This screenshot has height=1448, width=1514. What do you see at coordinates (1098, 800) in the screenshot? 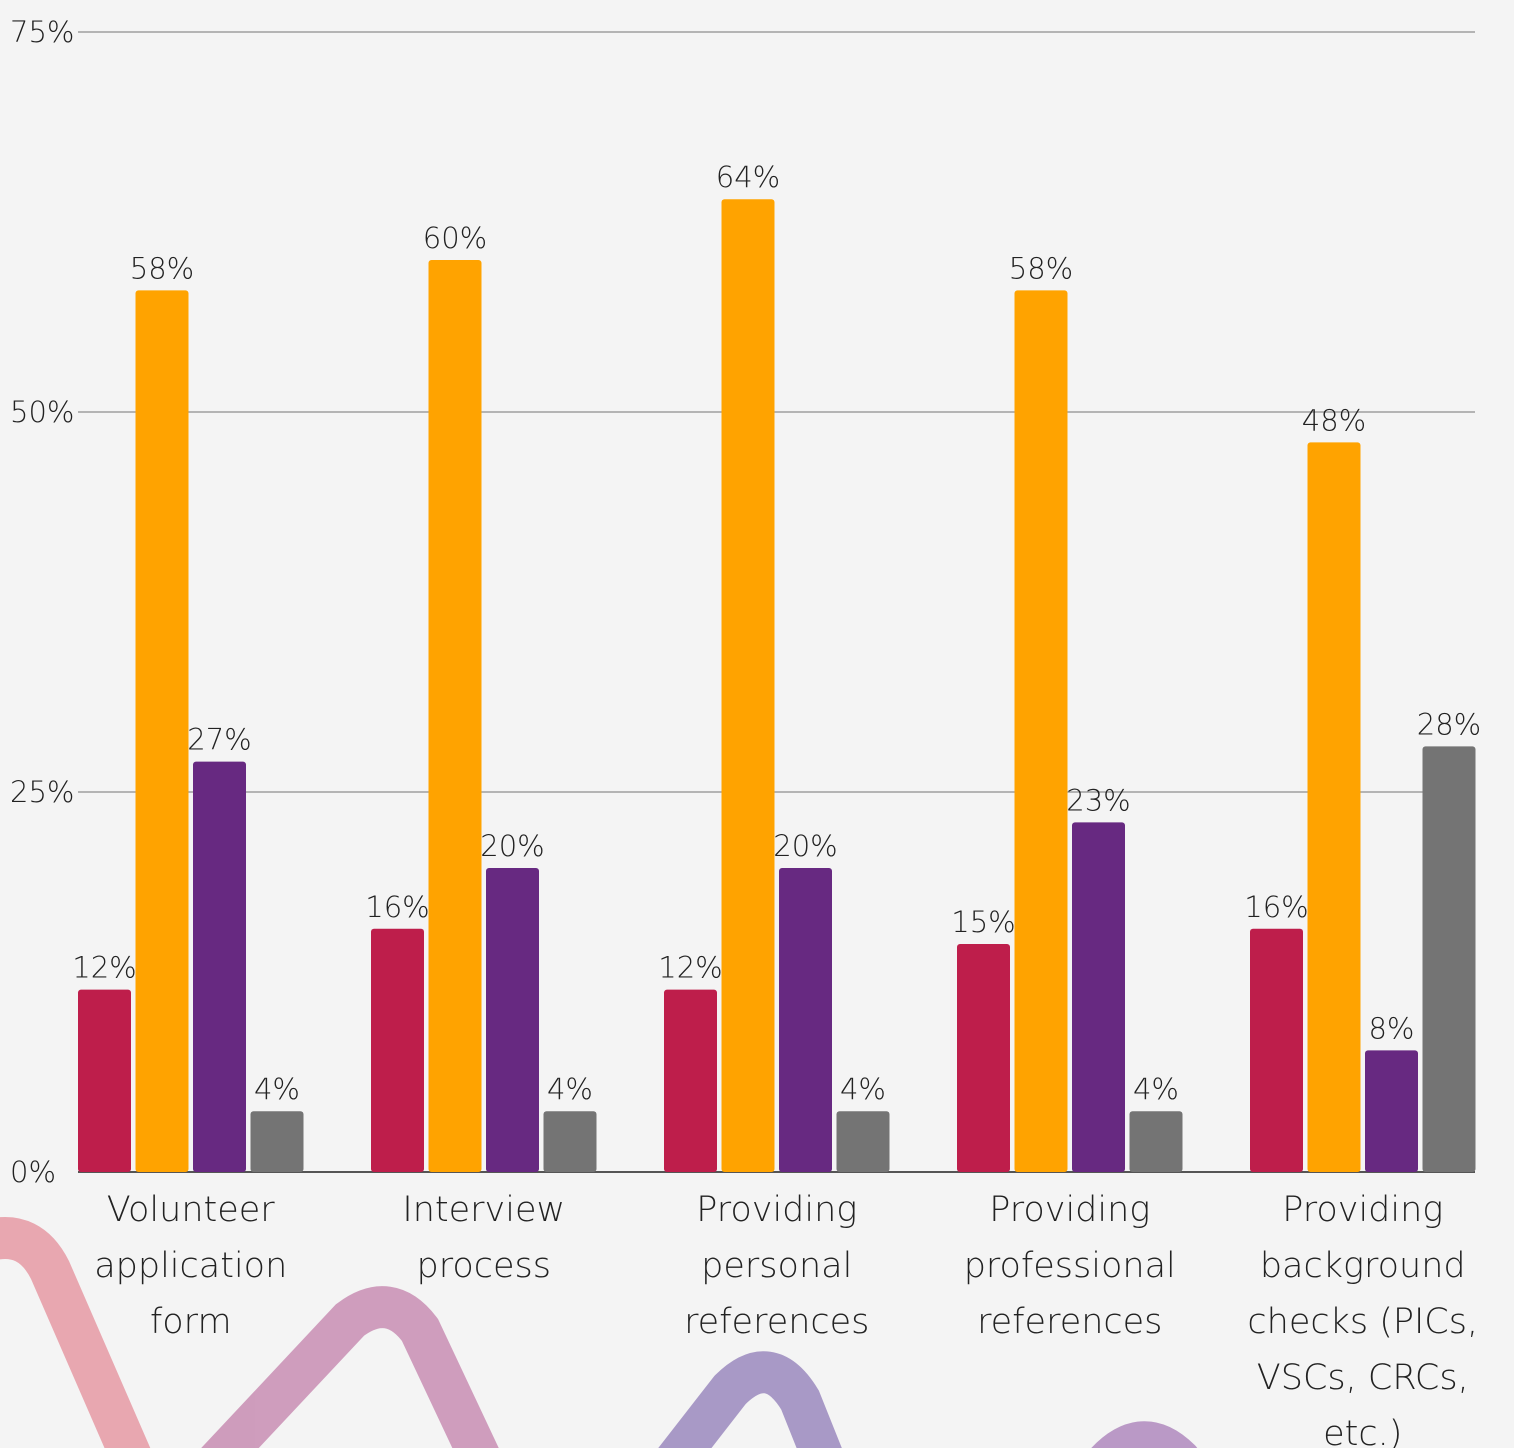
I see `value-label: 23%` at bounding box center [1098, 800].